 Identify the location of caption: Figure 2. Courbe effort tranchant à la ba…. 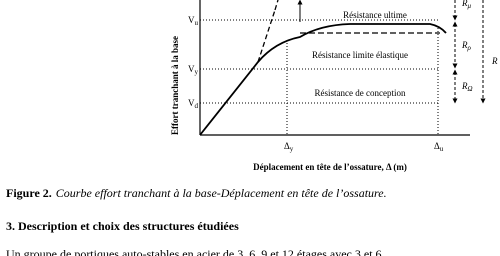
(196, 193).